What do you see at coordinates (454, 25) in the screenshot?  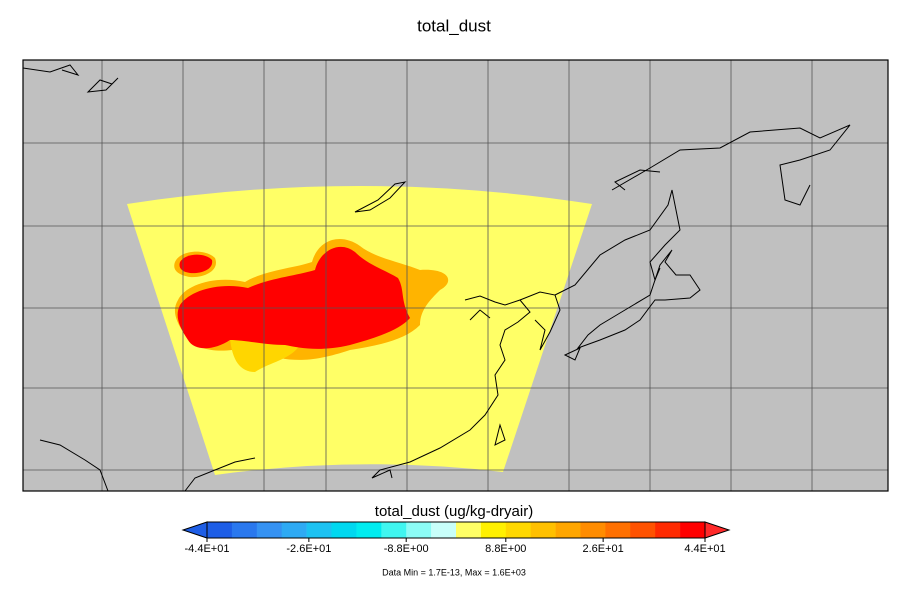 I see `title: total_dust` at bounding box center [454, 25].